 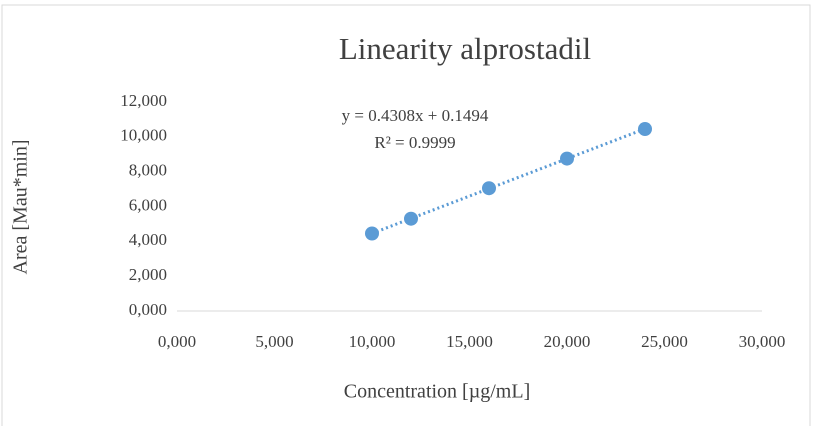 I want to click on y-tick-label: 4,000, so click(x=148, y=239).